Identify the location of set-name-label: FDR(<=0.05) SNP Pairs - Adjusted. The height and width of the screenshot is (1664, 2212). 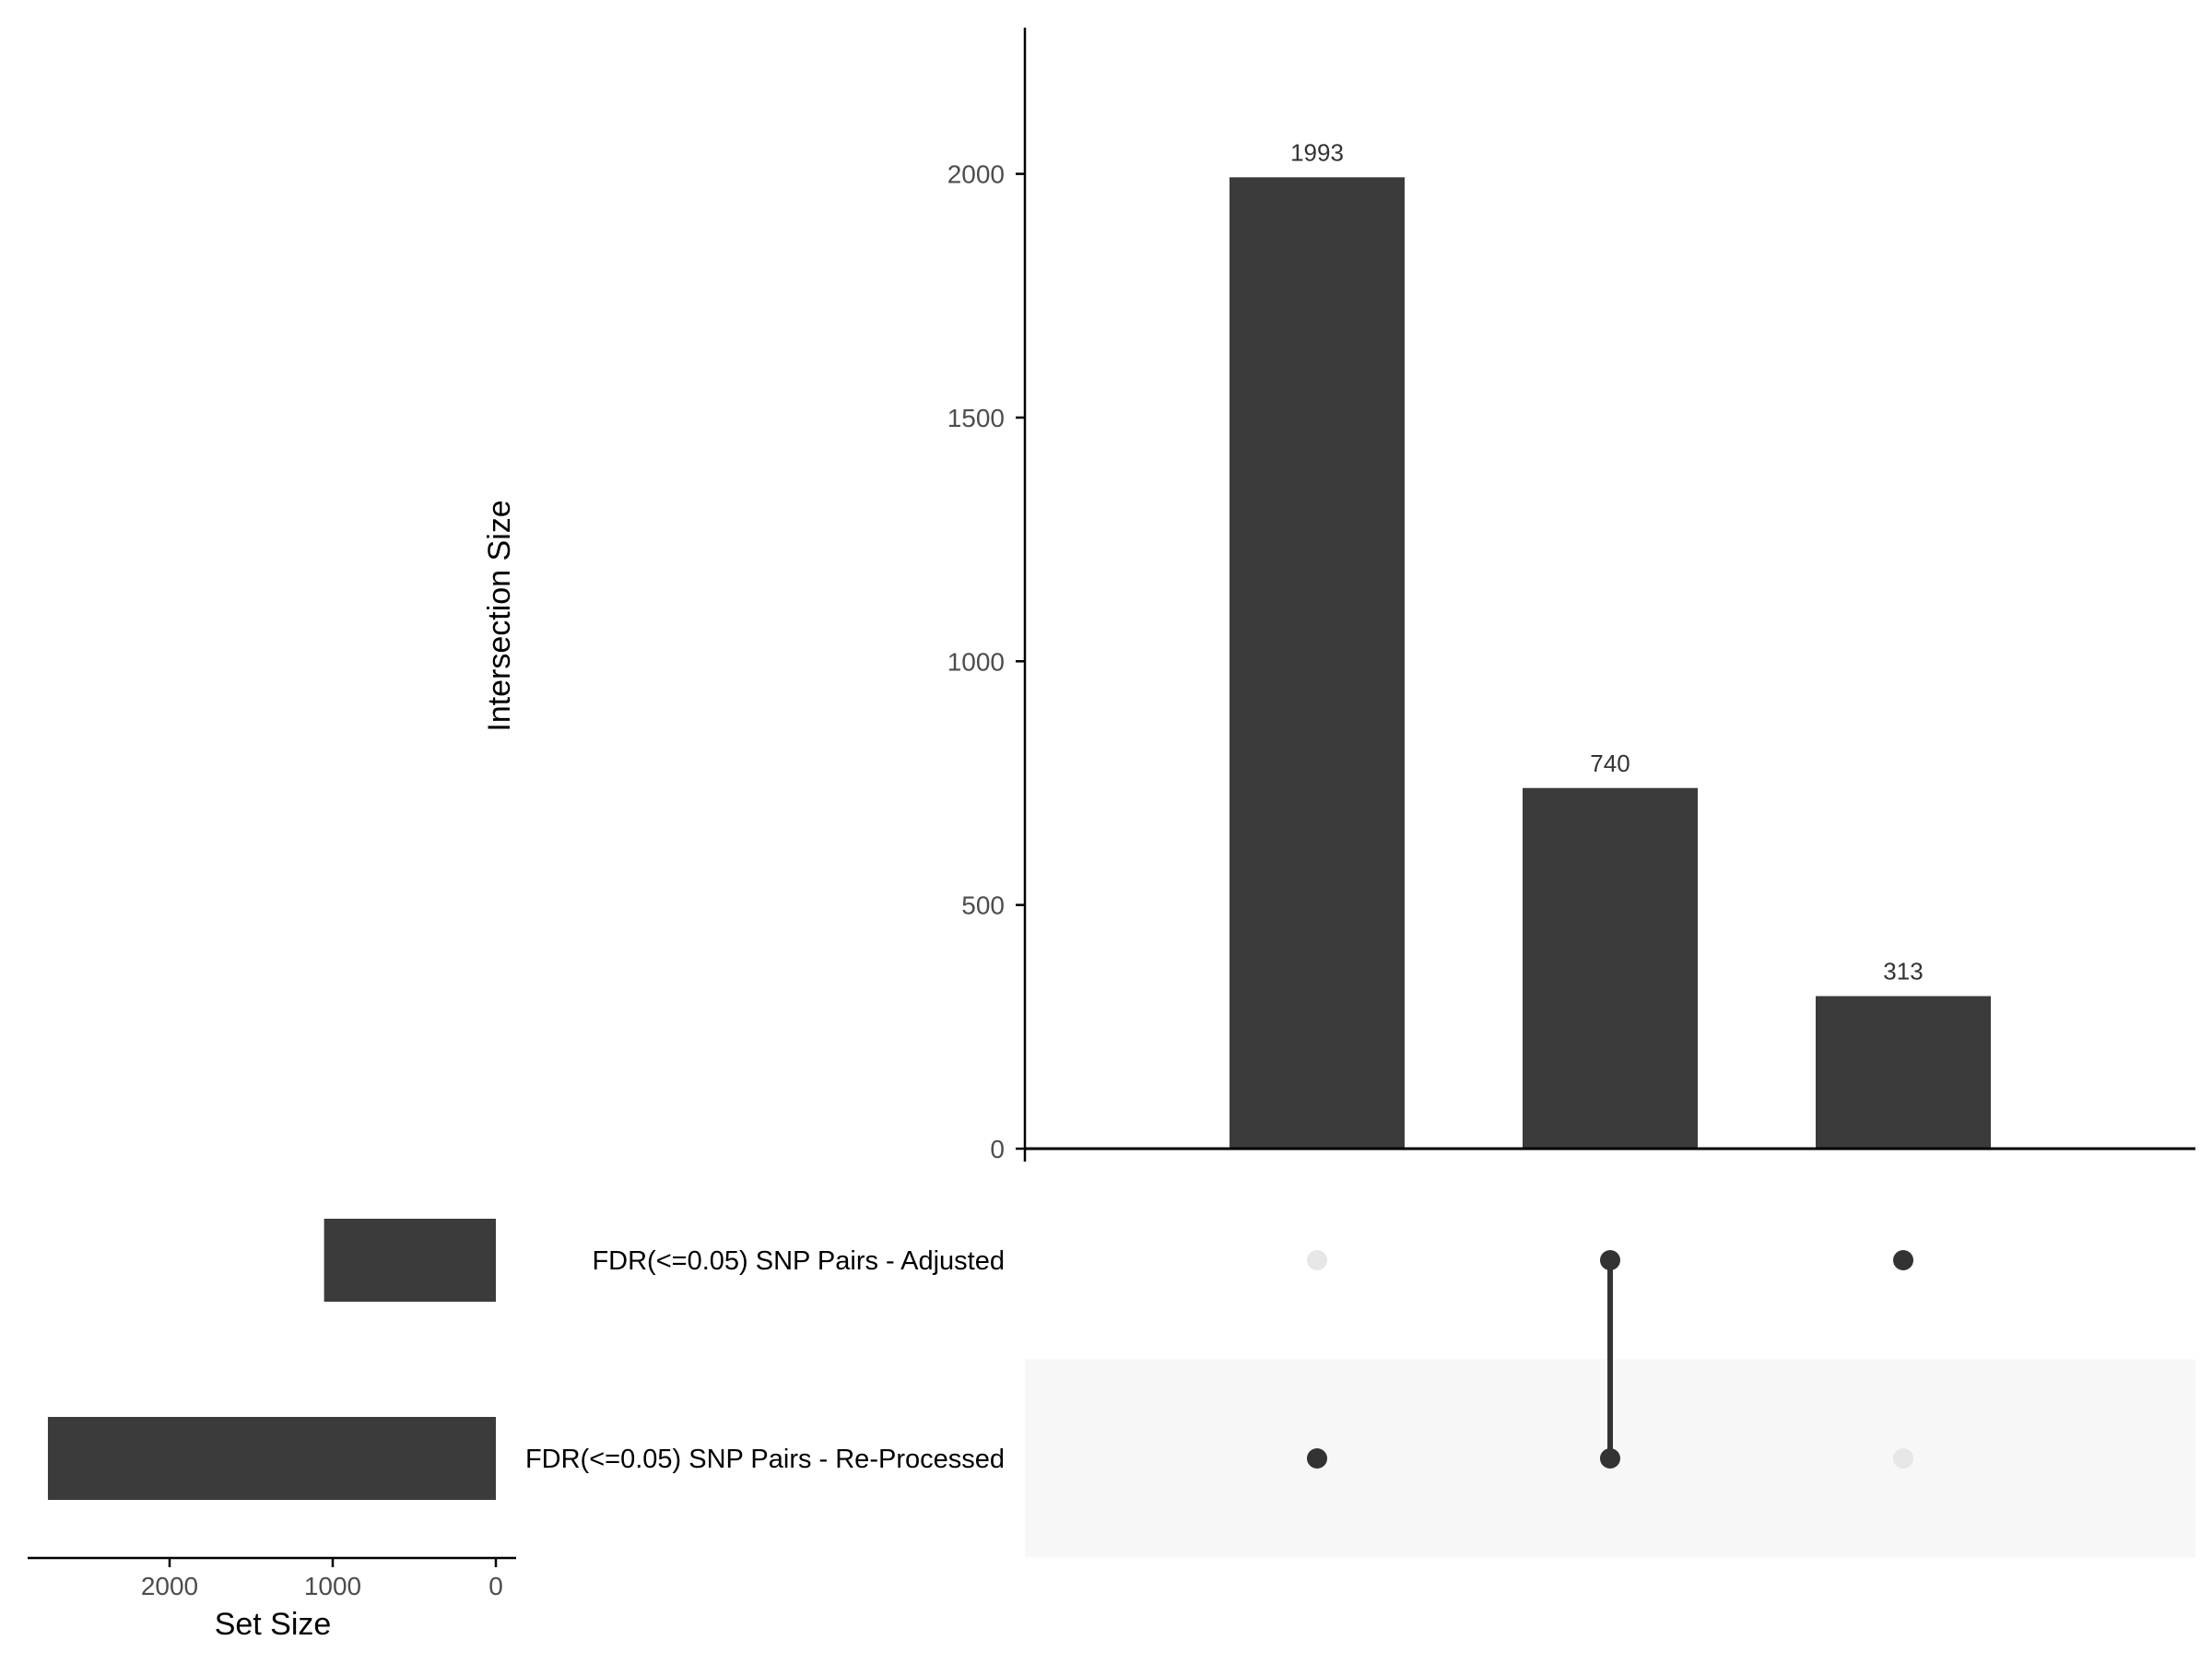
(798, 1261).